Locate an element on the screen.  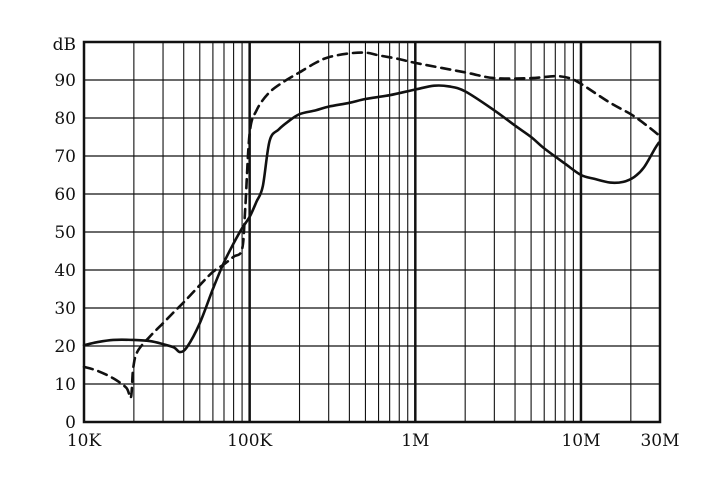
x-tick-label: 1M is located at coordinates (415, 441).